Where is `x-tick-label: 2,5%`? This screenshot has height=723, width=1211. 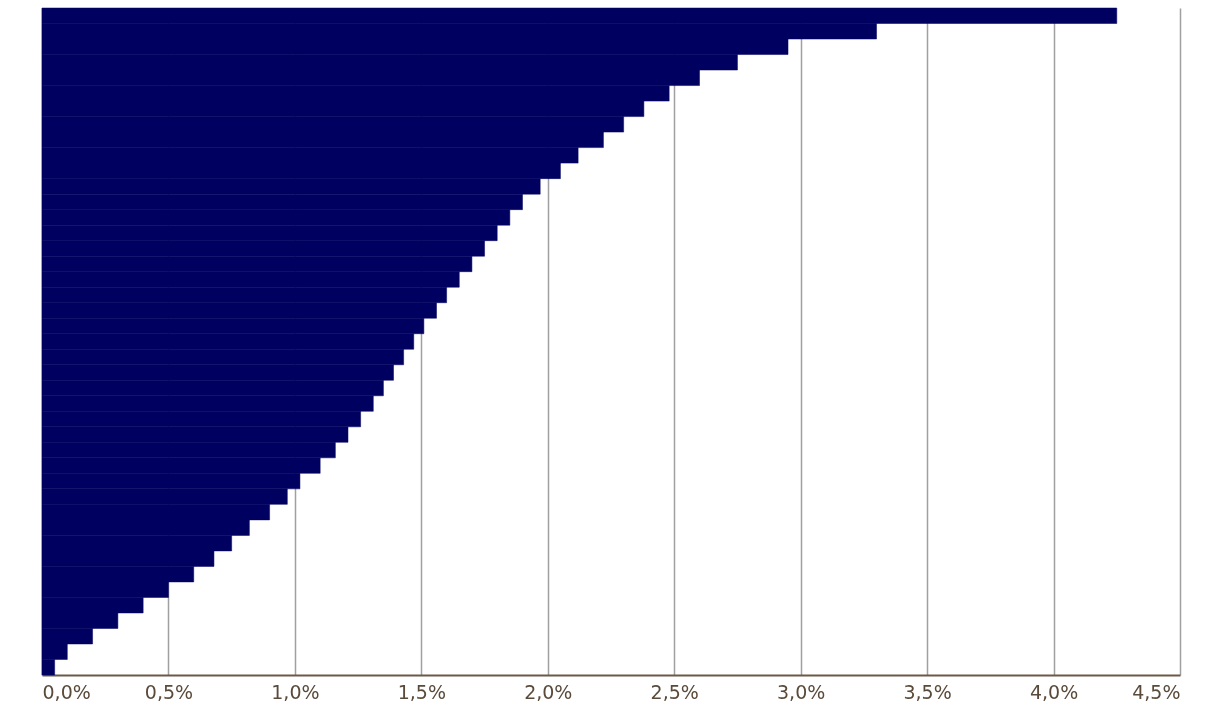 x-tick-label: 2,5% is located at coordinates (674, 691).